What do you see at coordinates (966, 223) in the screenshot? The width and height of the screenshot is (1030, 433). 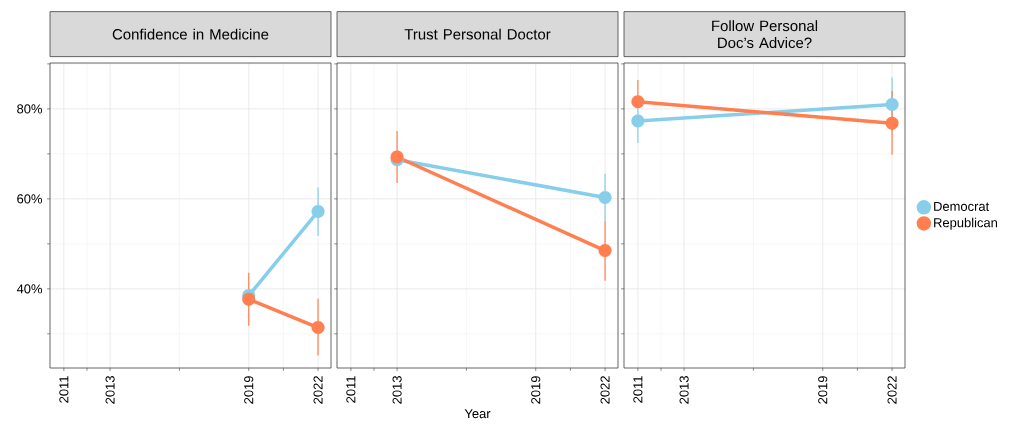 I see `legend-label: Republican` at bounding box center [966, 223].